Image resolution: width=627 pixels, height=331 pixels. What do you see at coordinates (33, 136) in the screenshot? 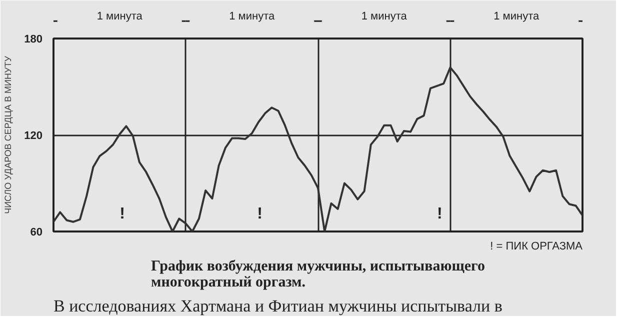
I see `y-tick-label: 120` at bounding box center [33, 136].